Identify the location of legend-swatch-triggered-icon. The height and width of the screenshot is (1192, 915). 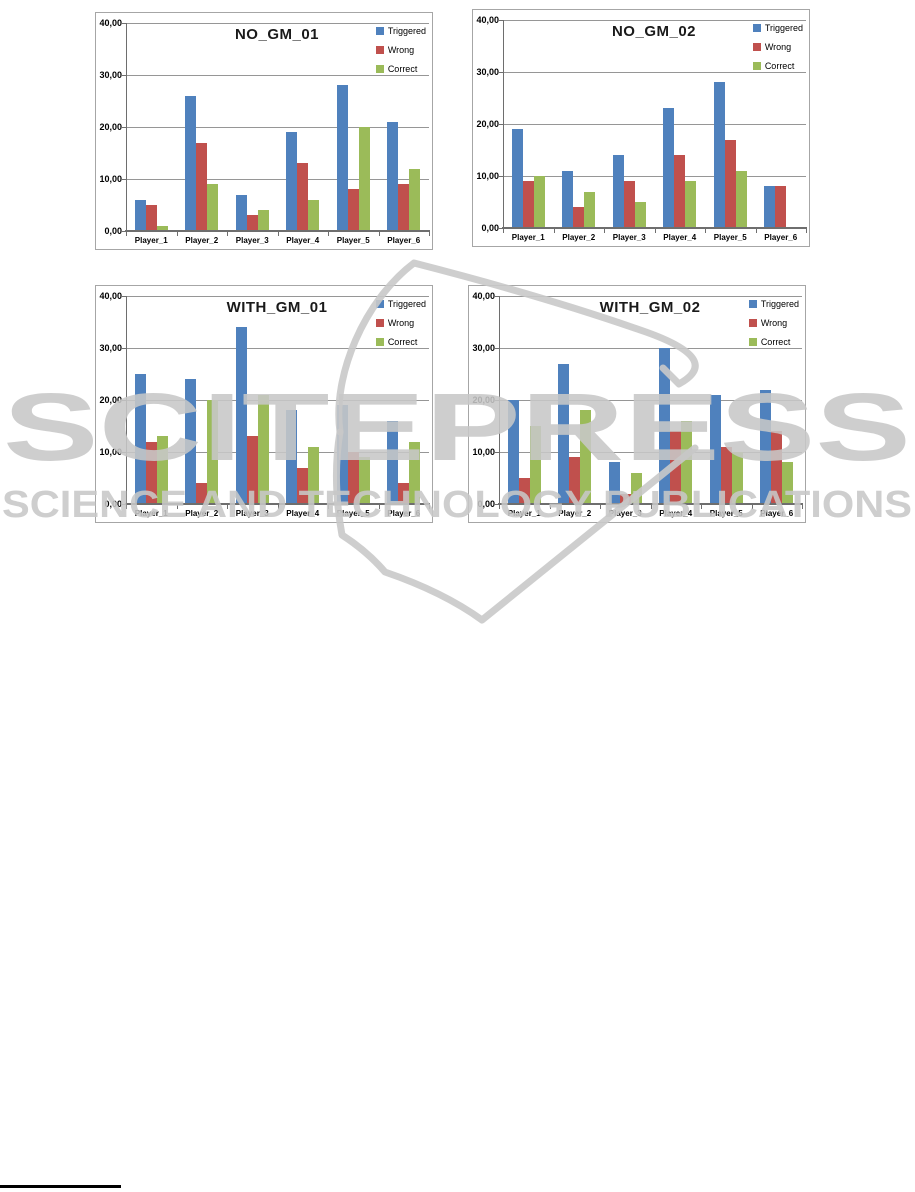
(756, 28).